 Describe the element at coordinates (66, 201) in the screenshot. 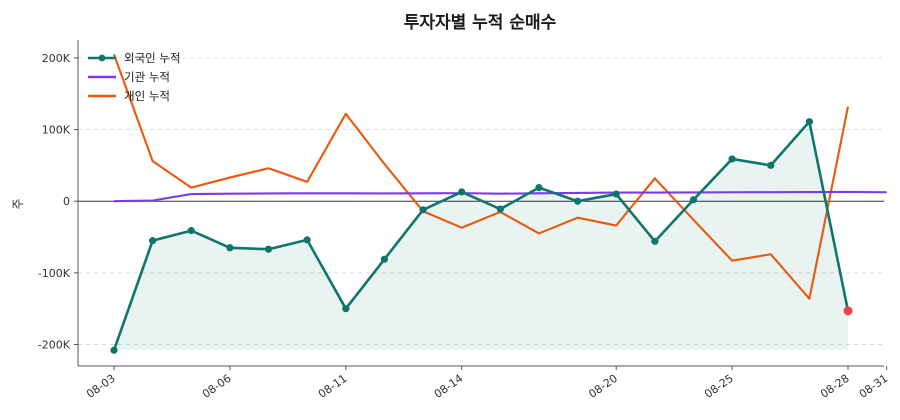

I see `y-tick-label: 0` at that location.